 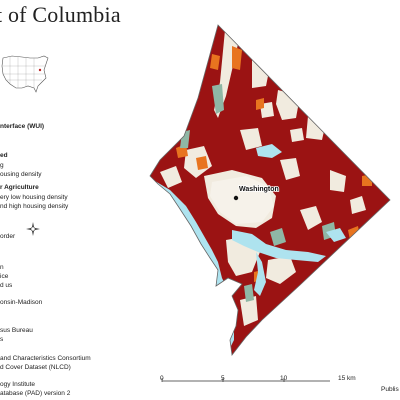 I want to click on credit-line-3: d us, so click(x=6, y=285).